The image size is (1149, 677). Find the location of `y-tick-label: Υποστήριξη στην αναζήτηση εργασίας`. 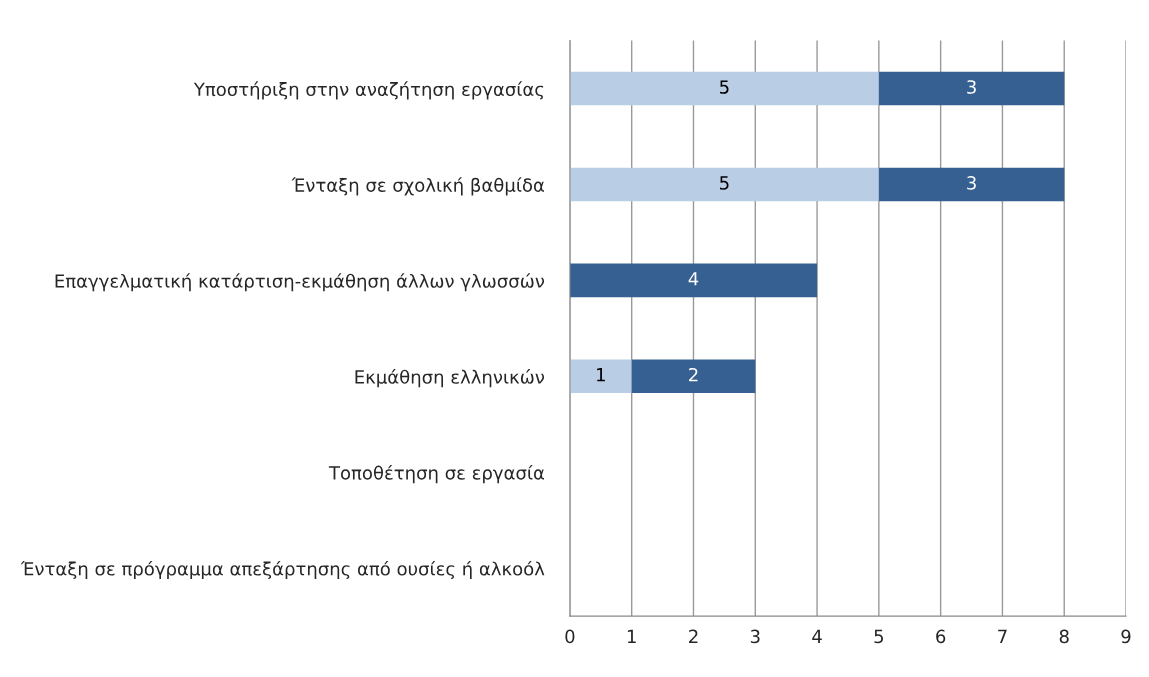

y-tick-label: Υποστήριξη στην αναζήτηση εργασίας is located at coordinates (368, 90).